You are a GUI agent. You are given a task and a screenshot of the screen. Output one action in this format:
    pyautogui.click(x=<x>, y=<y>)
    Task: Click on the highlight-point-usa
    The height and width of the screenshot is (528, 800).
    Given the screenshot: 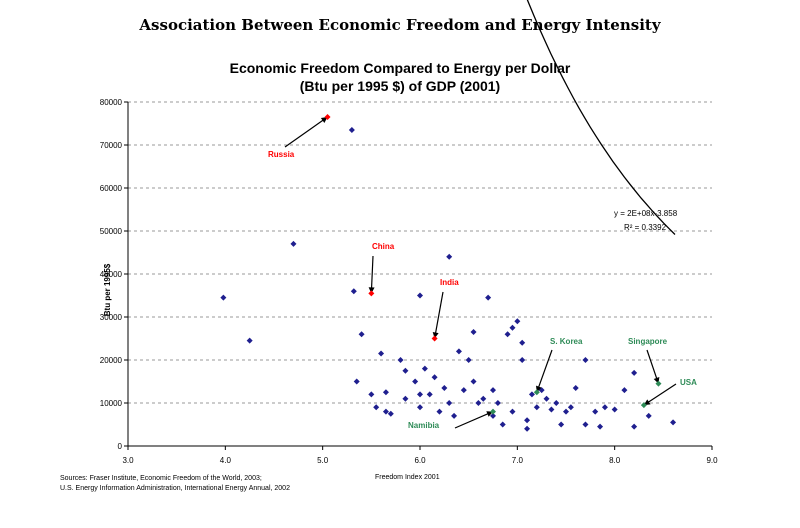 What is the action you would take?
    pyautogui.click(x=643, y=405)
    